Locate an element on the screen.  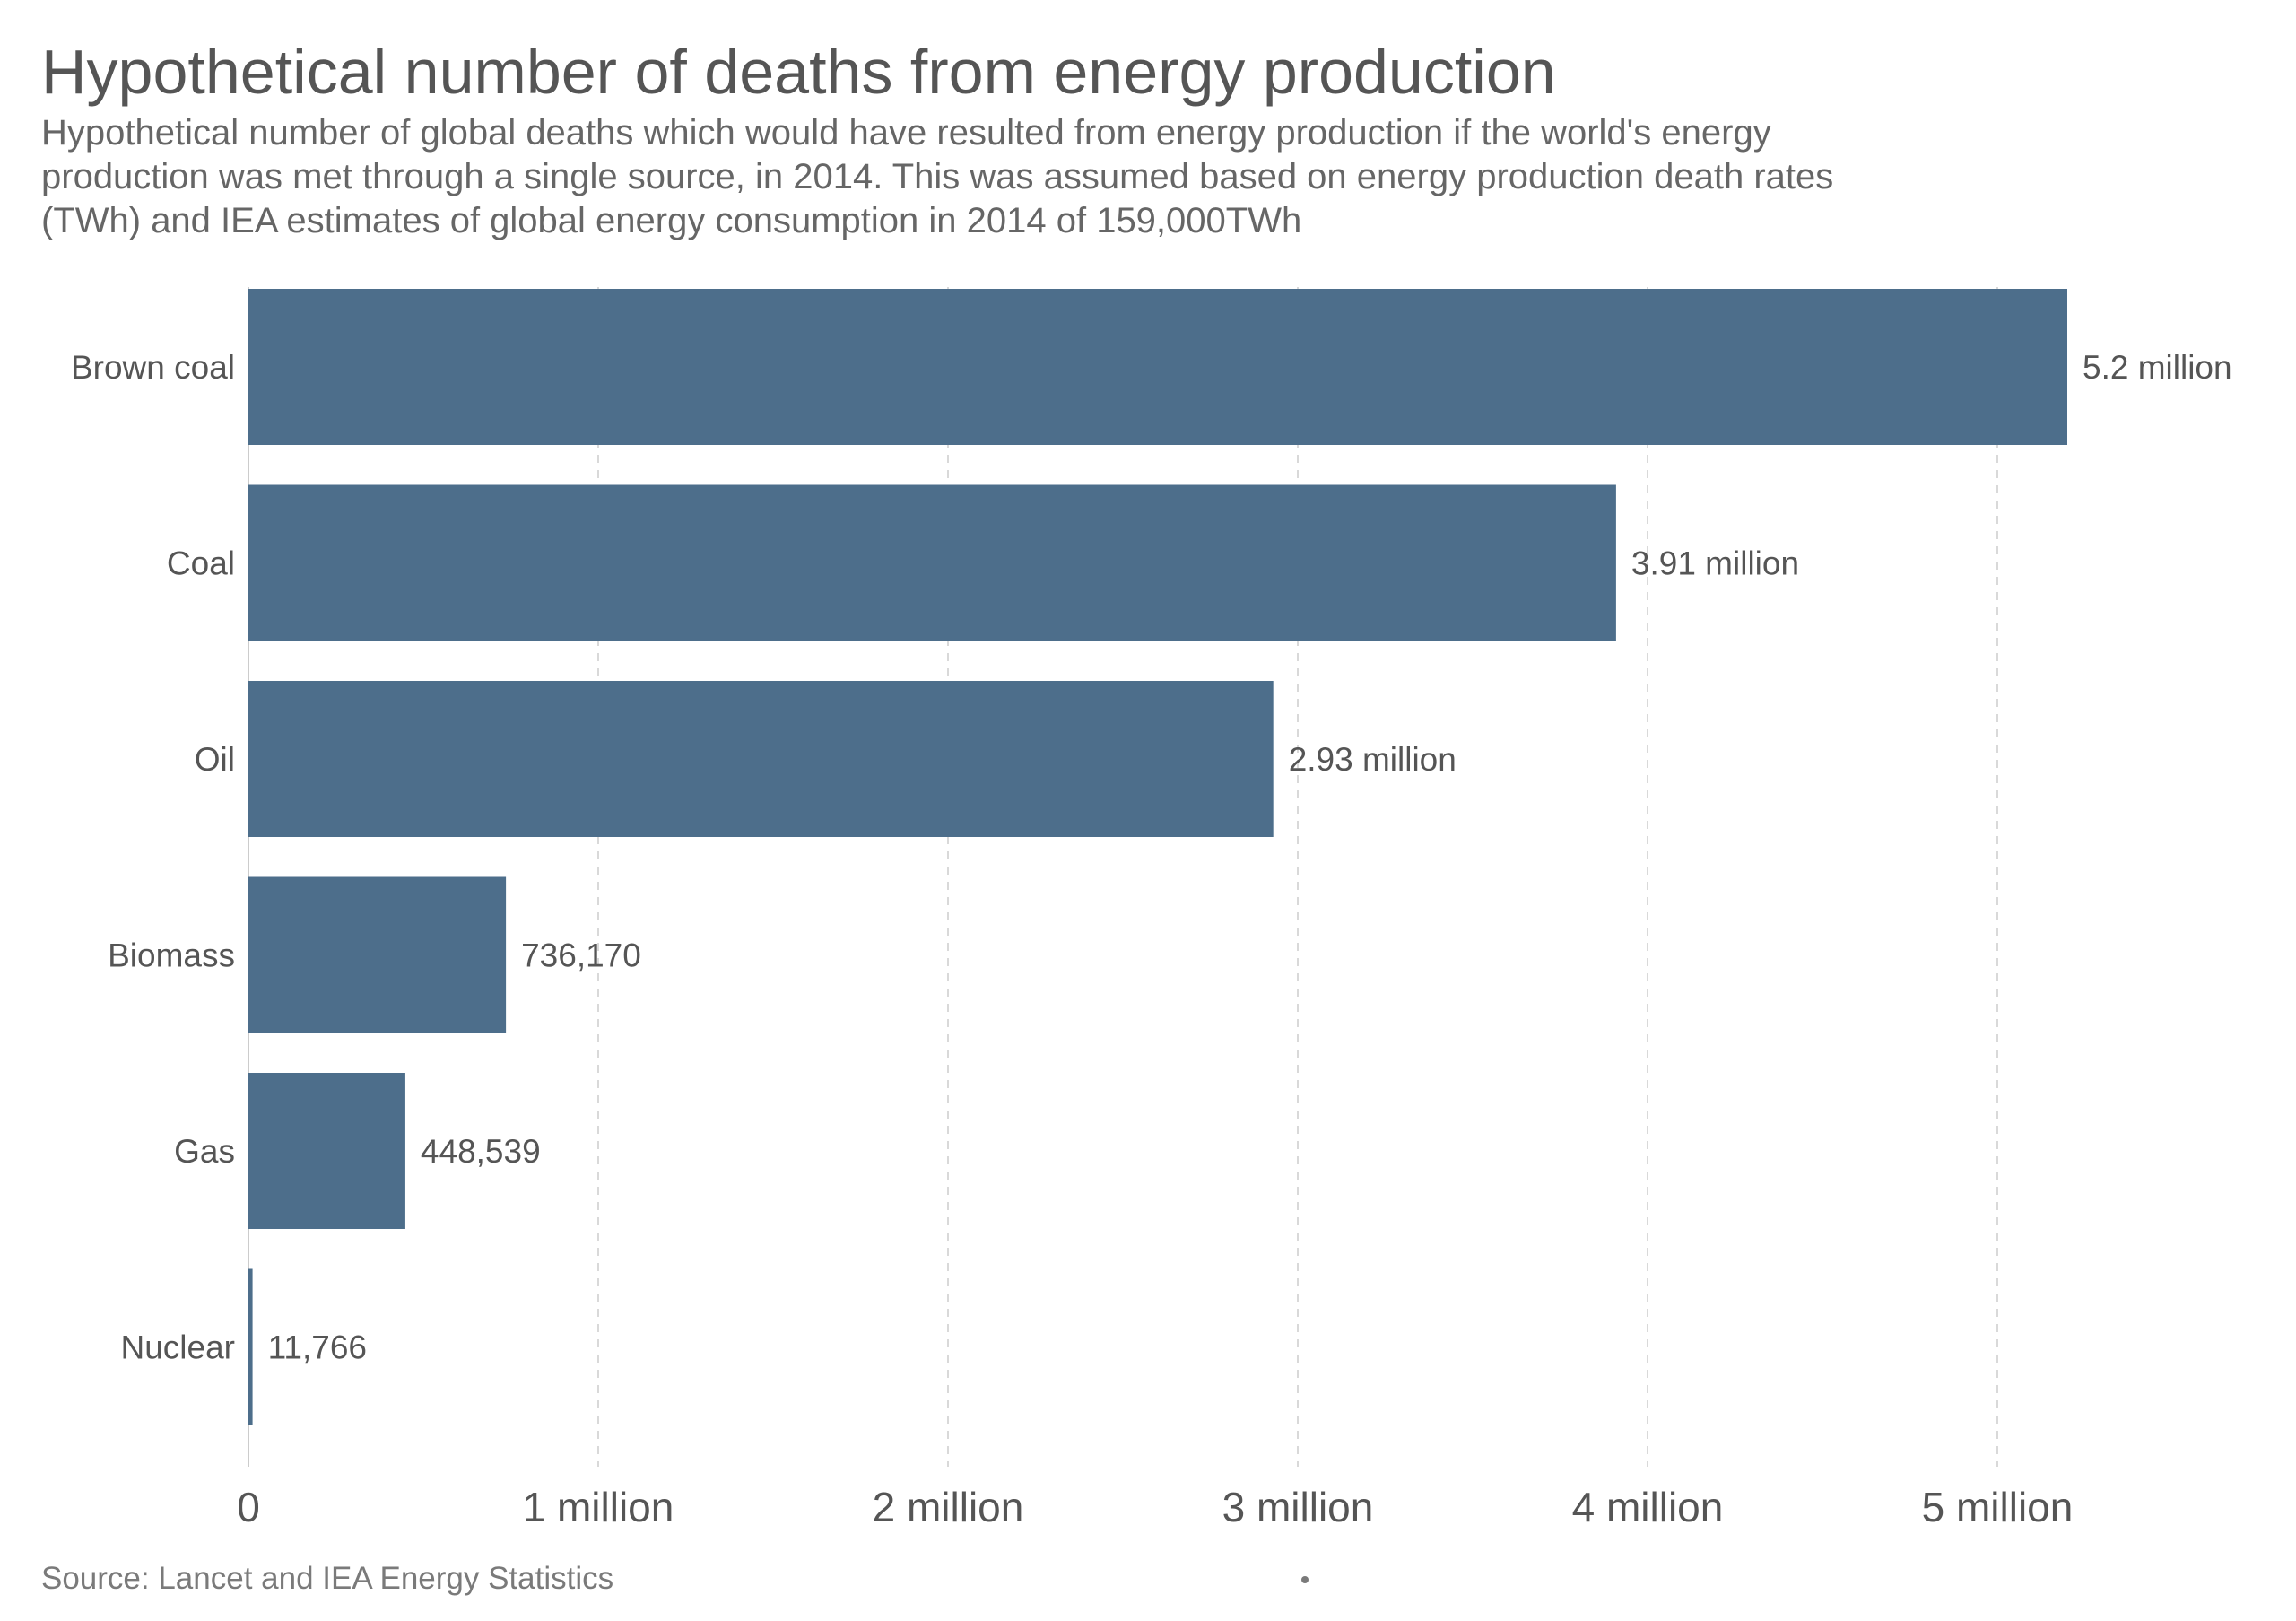
x-tick-label-1: 1 million is located at coordinates (598, 1507).